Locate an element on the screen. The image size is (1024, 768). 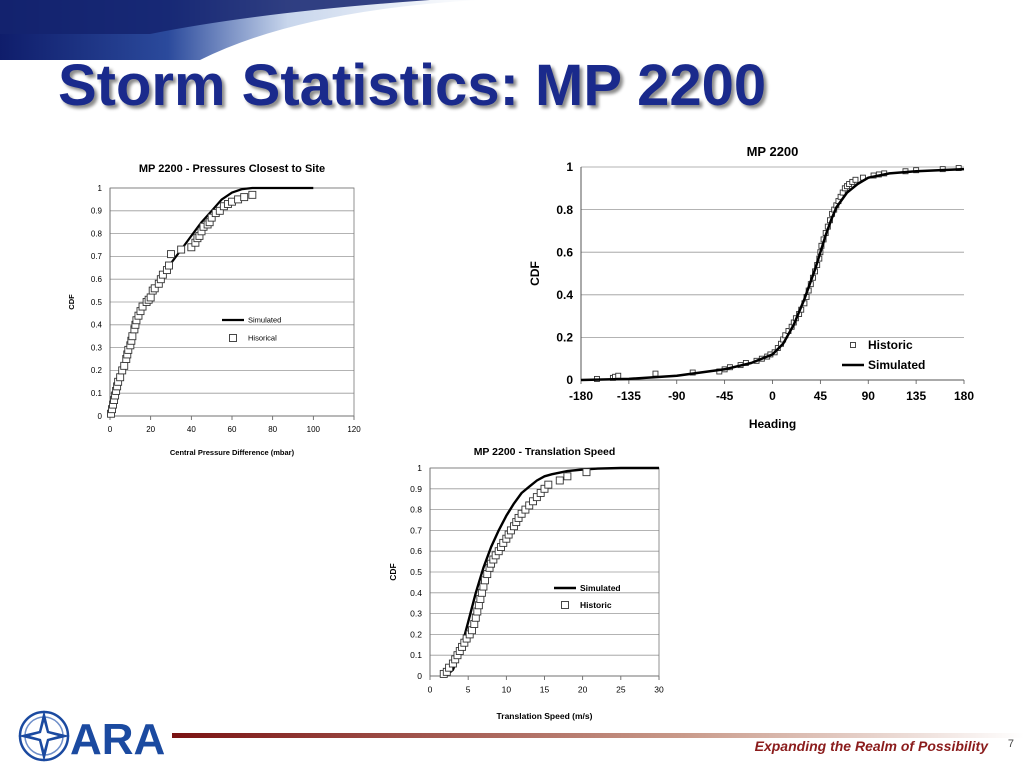
compass-star-icon is located at coordinates (44, 736).